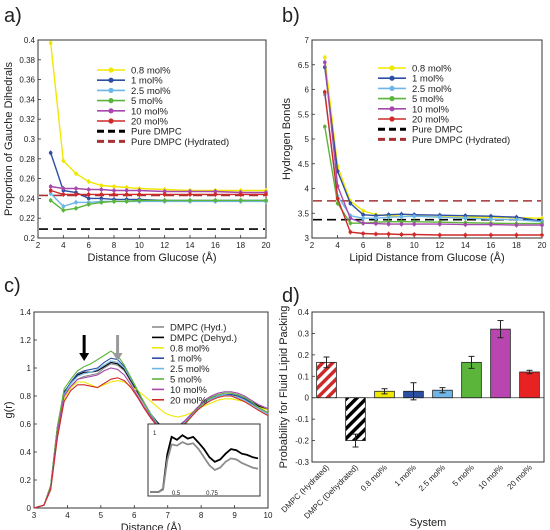 Image resolution: width=550 pixels, height=530 pixels. What do you see at coordinates (27, 179) in the screenshot?
I see `y-tick-label: 0.26` at bounding box center [27, 179].